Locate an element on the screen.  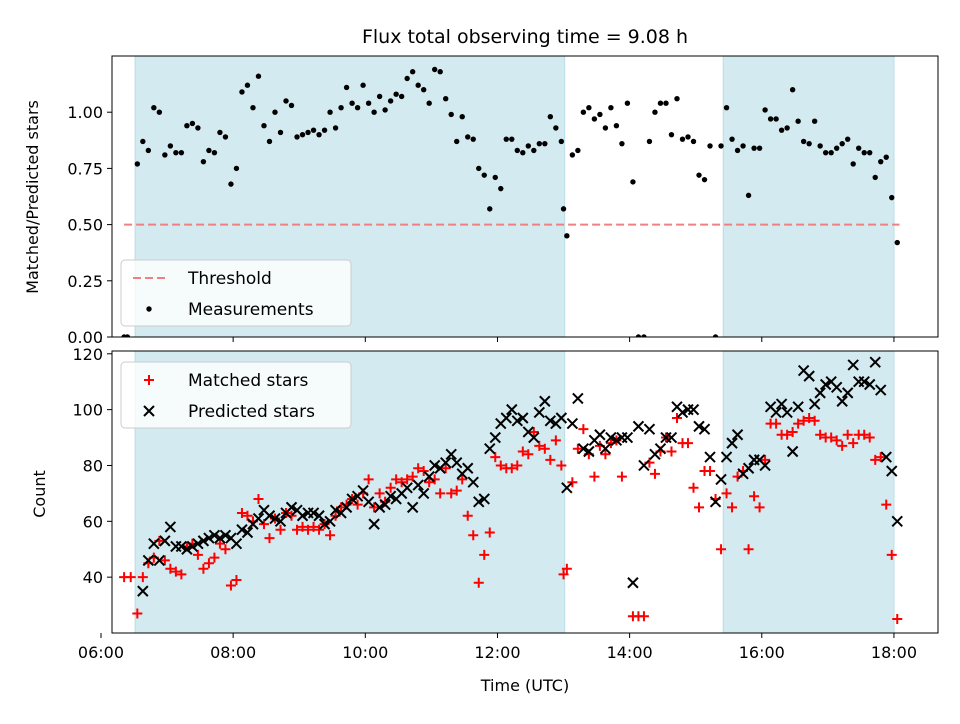
y-tick-label: 0.50 is located at coordinates (85, 225).